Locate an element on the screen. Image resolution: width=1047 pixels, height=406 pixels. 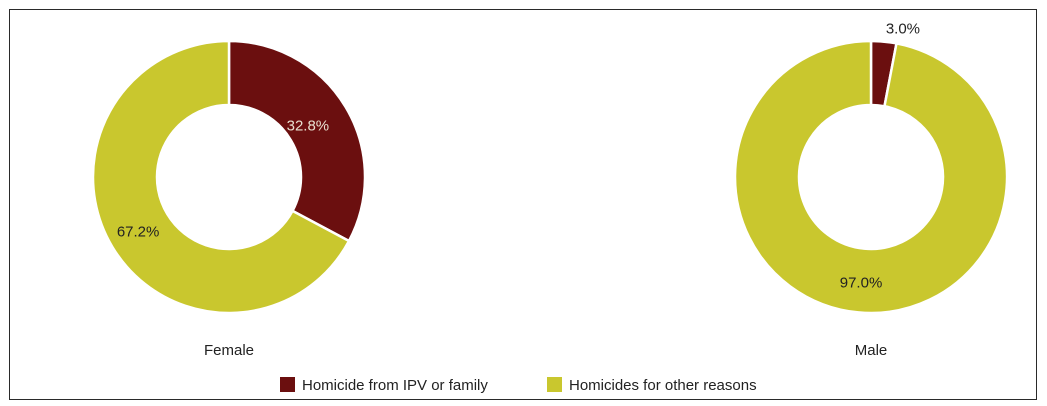
category-label-female: Female is located at coordinates (229, 350).